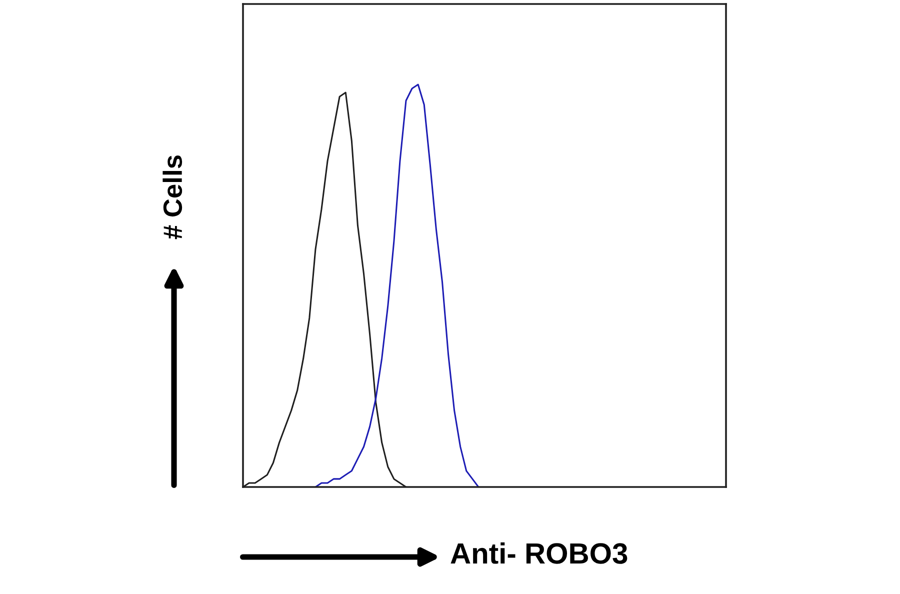  What do you see at coordinates (539, 553) in the screenshot?
I see `x-axis-title: Anti- ROBO3` at bounding box center [539, 553].